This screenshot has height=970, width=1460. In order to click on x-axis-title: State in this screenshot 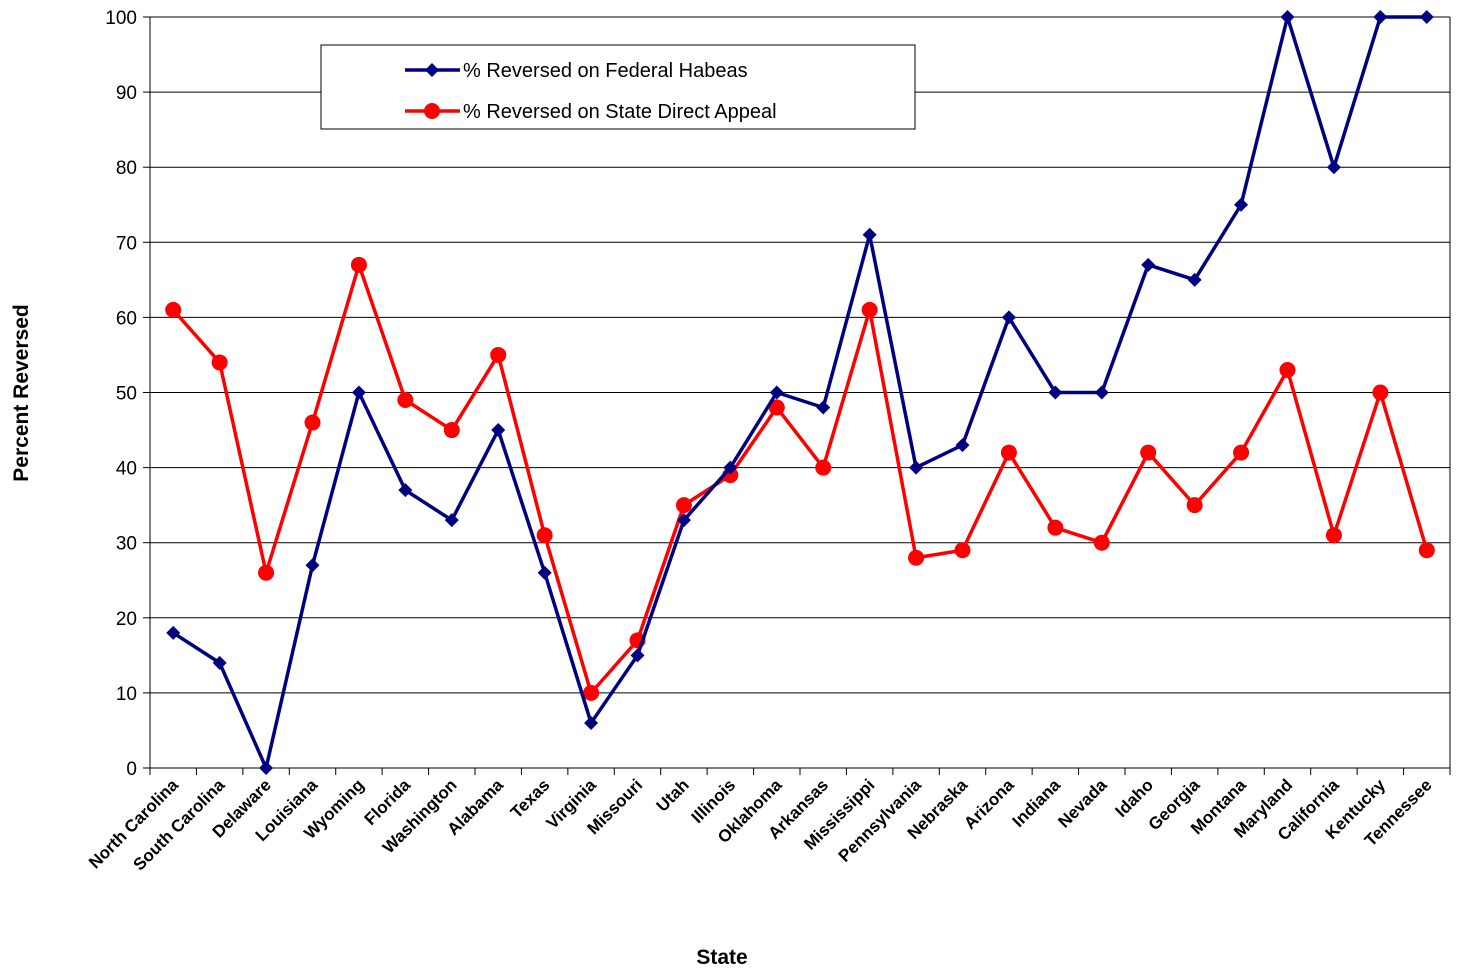, I will do `click(721, 957)`.